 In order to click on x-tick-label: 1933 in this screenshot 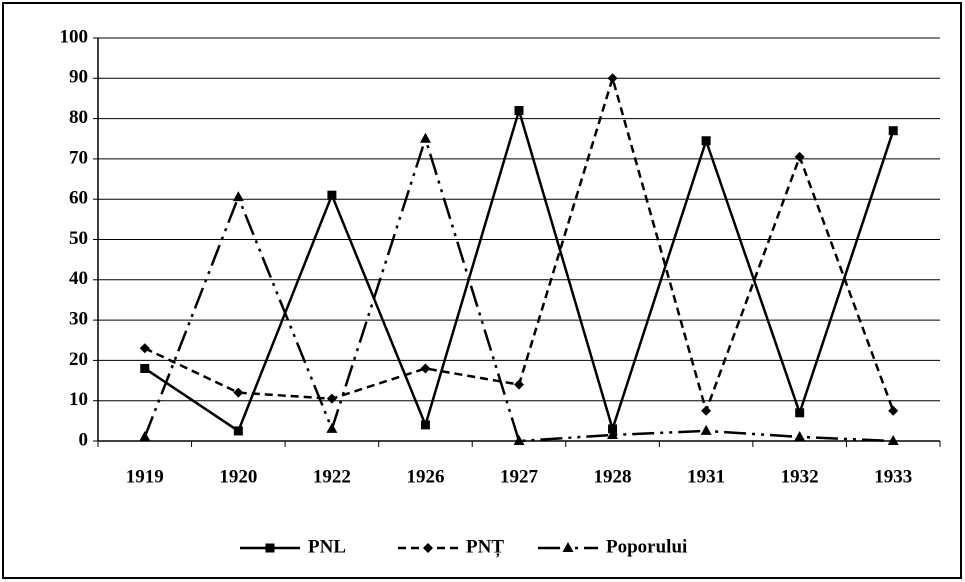, I will do `click(893, 476)`.